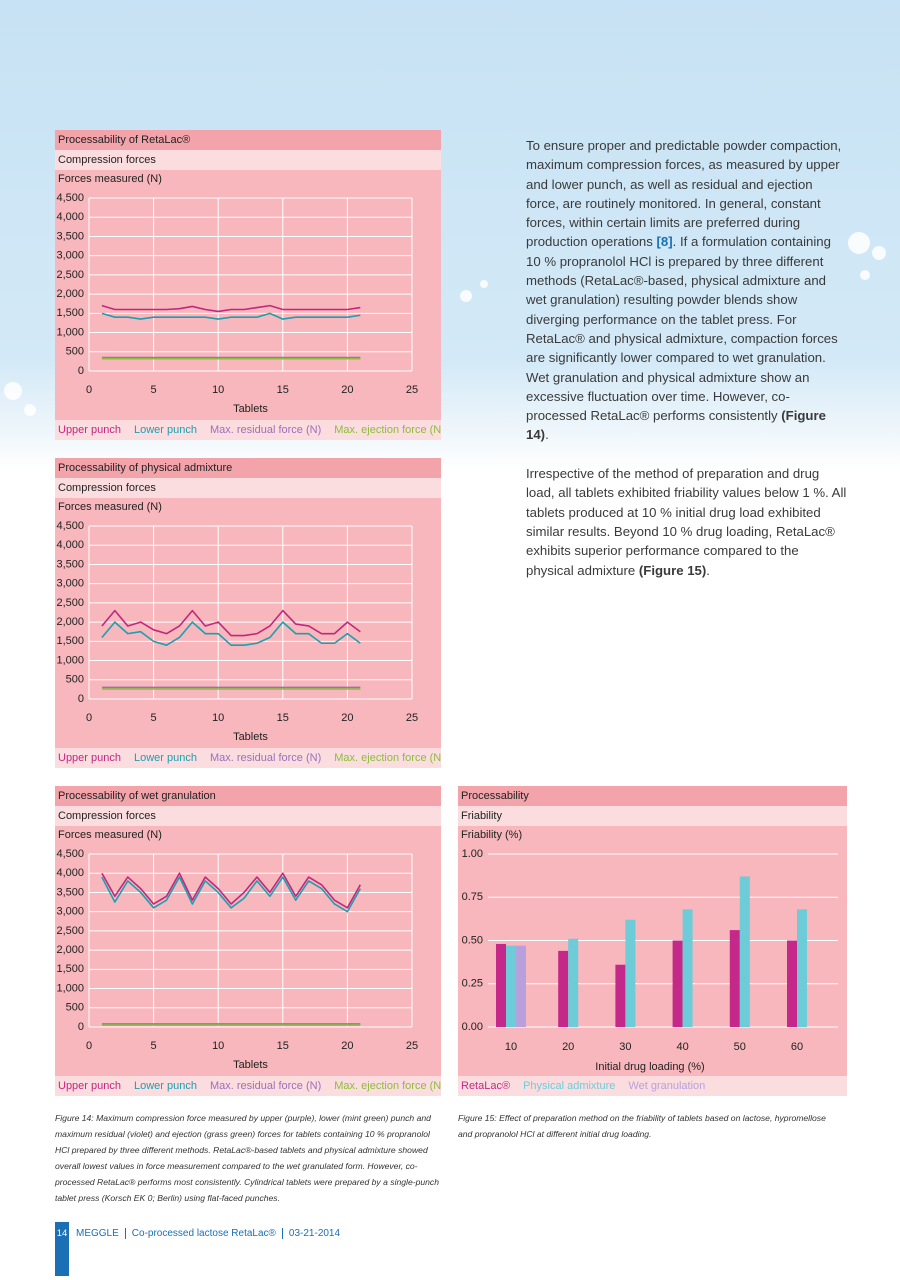  I want to click on chart-subtitle: Friability, so click(481, 816).